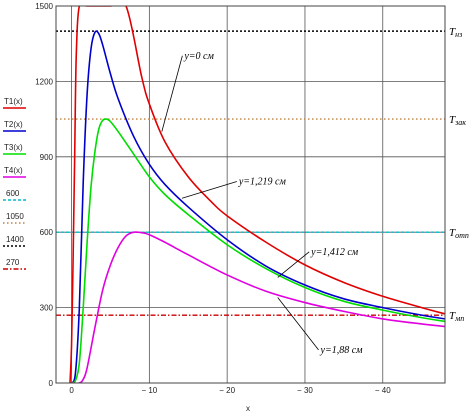 The width and height of the screenshot is (474, 416). What do you see at coordinates (198, 56) in the screenshot?
I see `annotation-label: y=0 см` at bounding box center [198, 56].